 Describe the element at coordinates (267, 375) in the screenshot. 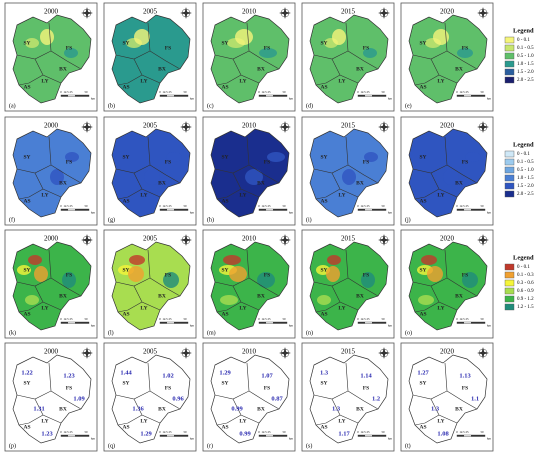

I see `region-value: 1.07` at that location.